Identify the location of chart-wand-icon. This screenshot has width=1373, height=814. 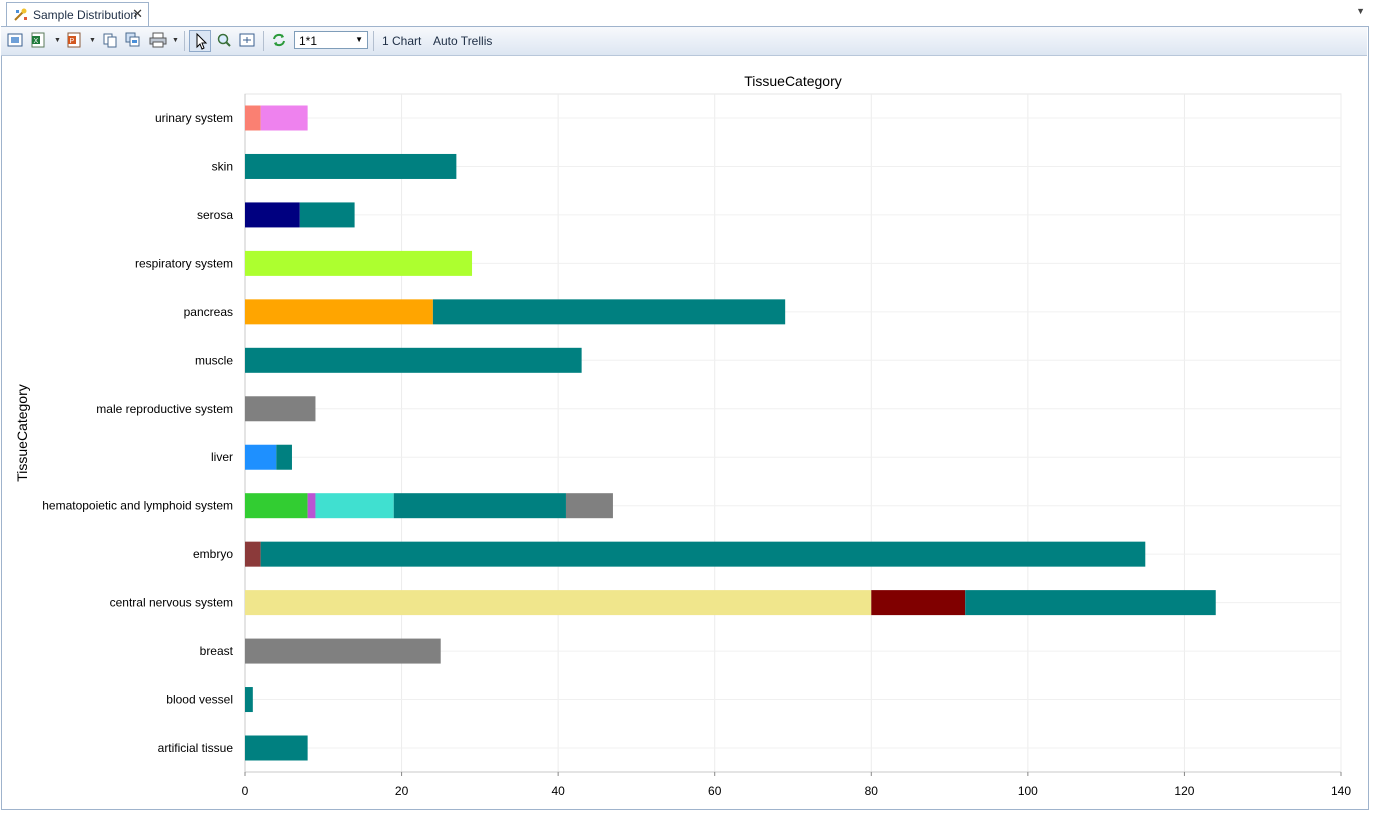
(21, 15).